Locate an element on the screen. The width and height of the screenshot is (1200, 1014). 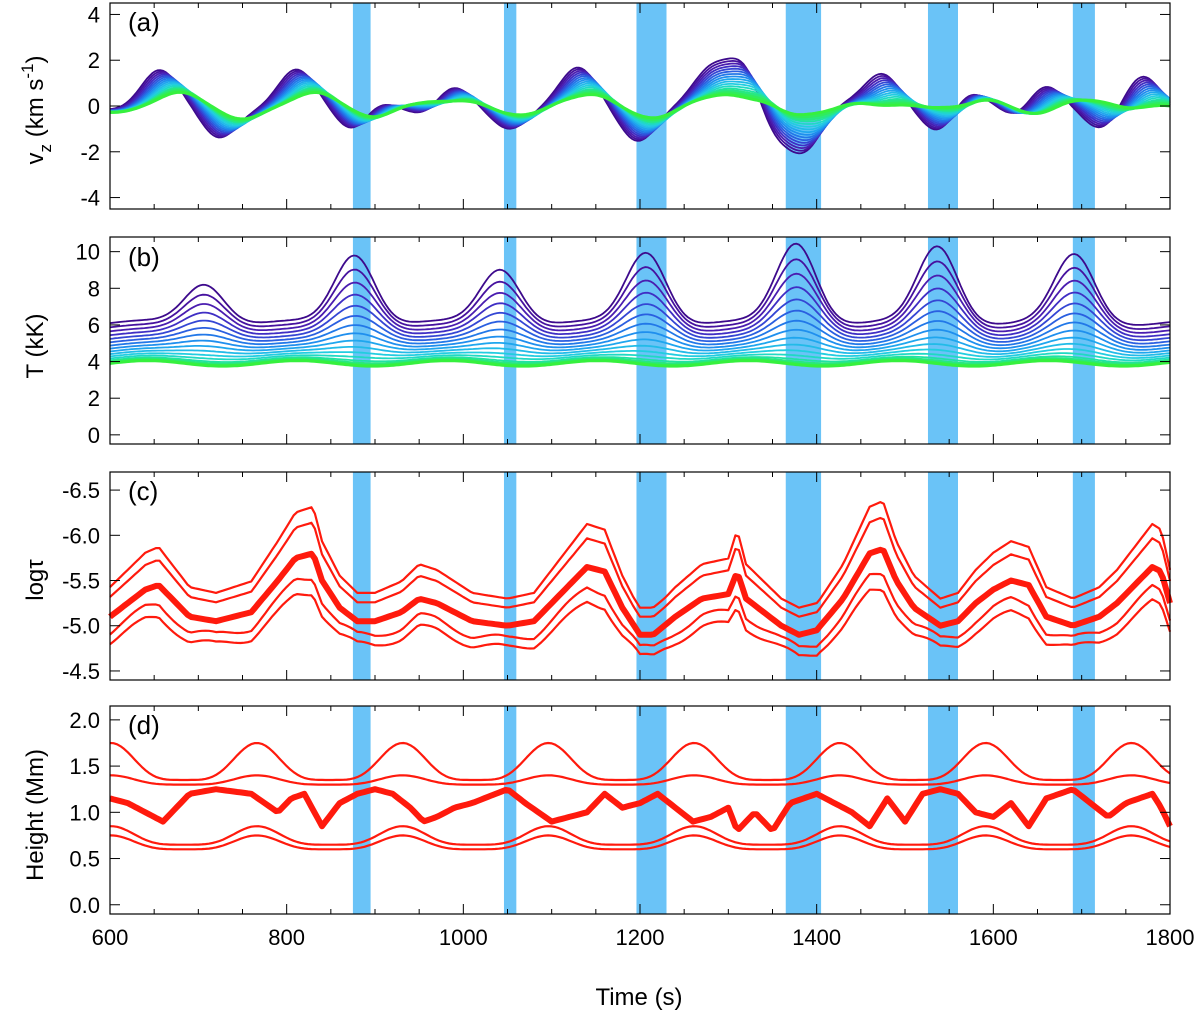
panel-a-ylabel-unit-close: ) is located at coordinates (35, 60).